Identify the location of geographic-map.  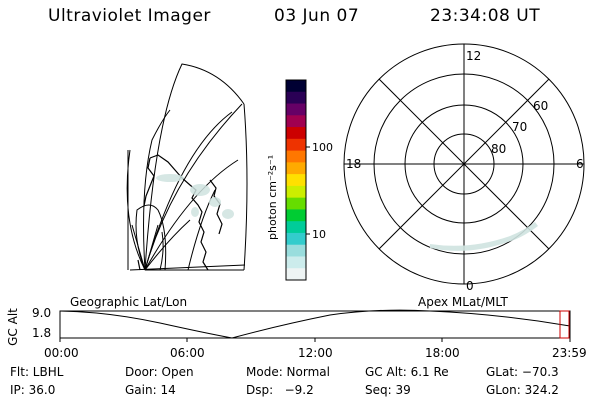
(187, 167).